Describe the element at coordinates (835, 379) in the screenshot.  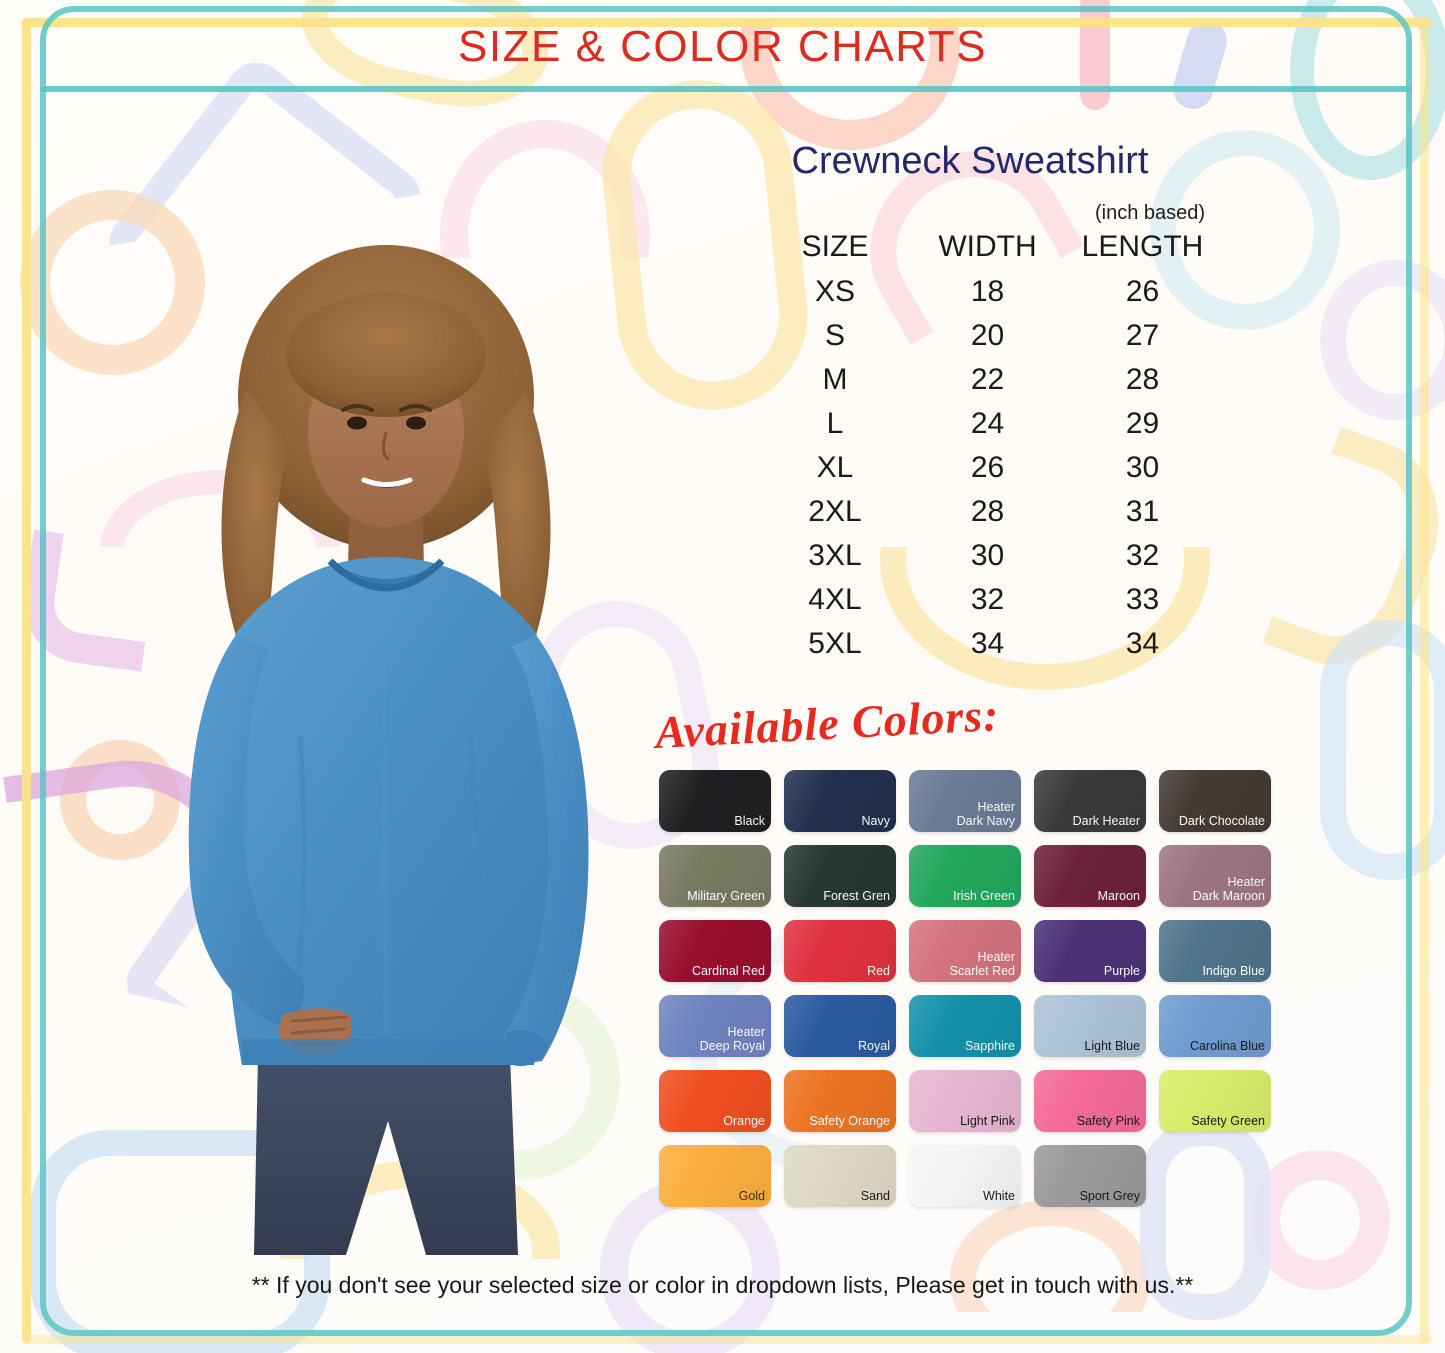
I see `cell-size: M` at that location.